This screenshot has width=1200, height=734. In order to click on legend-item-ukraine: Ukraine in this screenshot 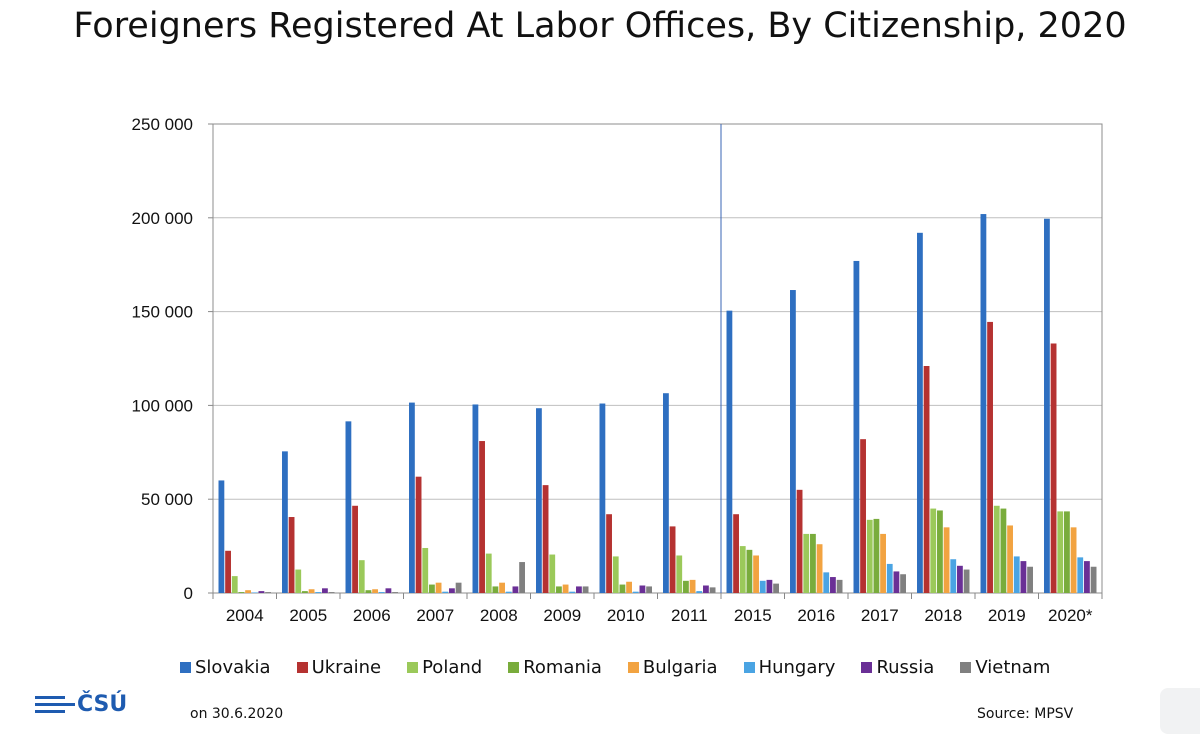, I will do `click(338, 667)`.